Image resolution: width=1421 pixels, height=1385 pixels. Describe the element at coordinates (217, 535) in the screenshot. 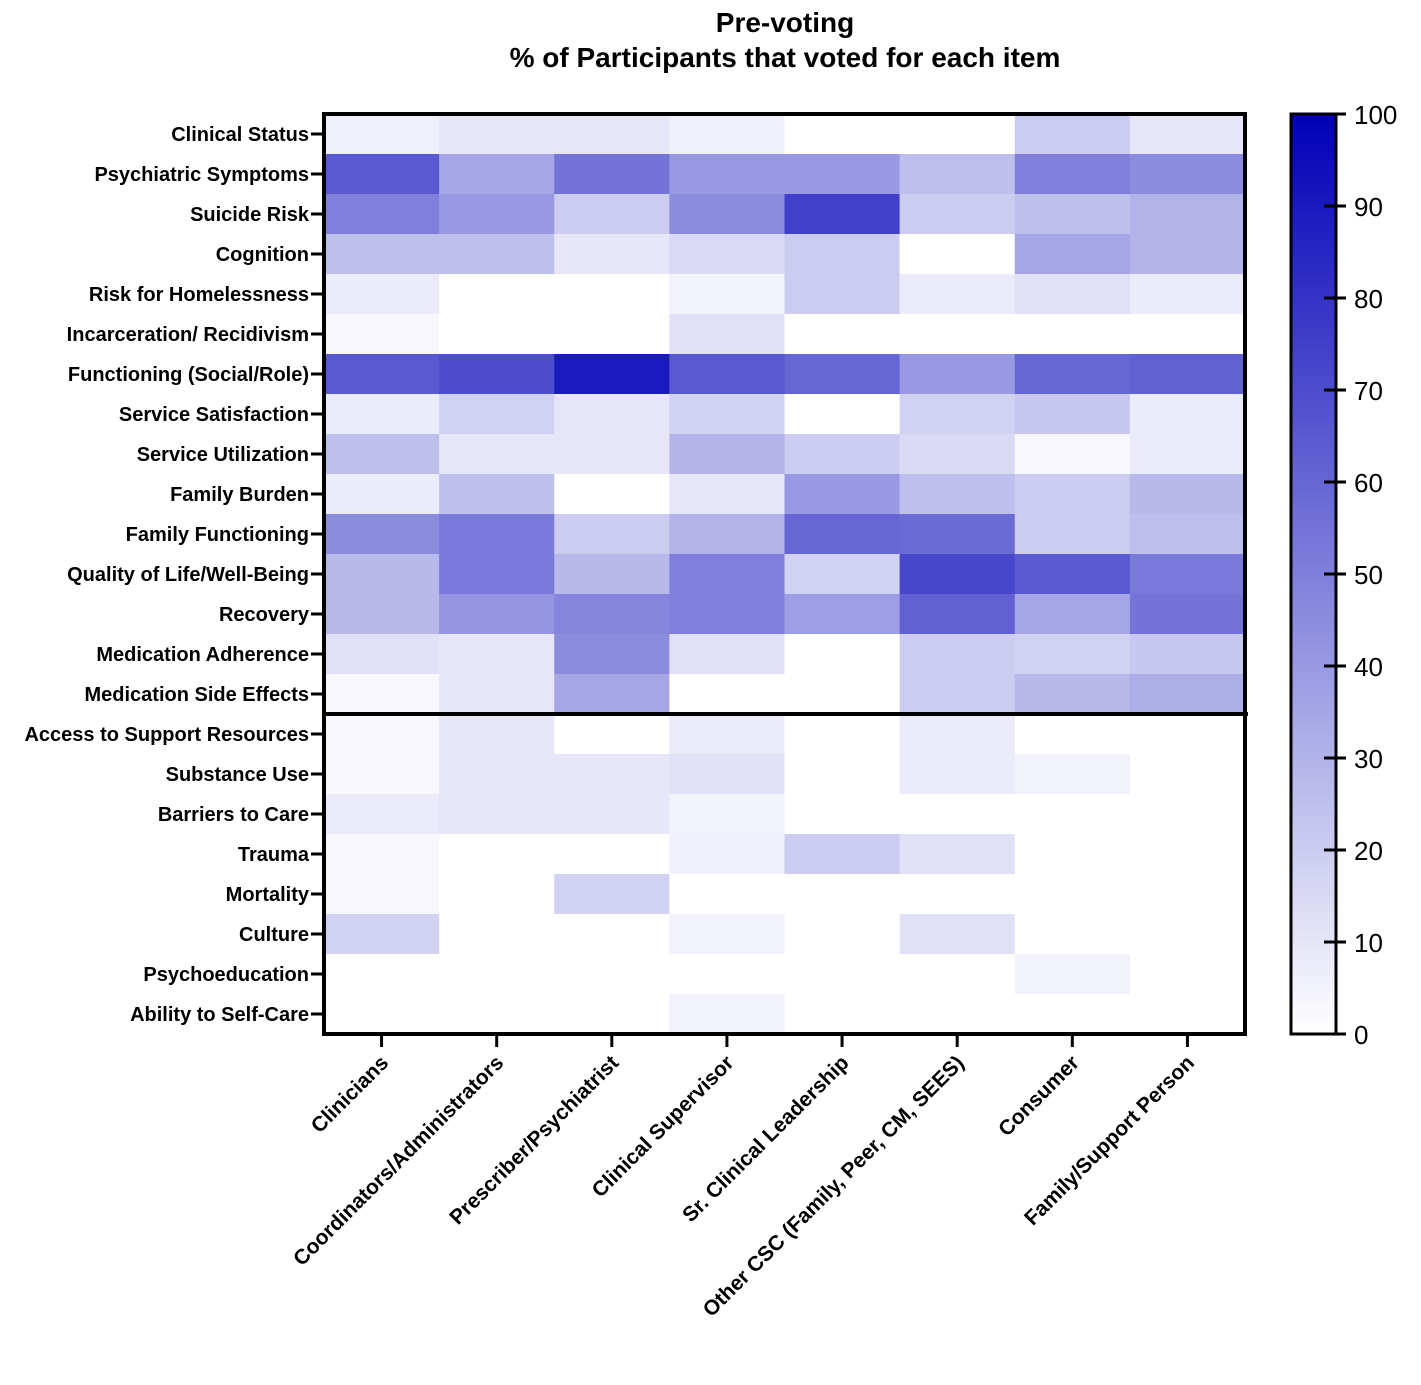

I see `row-label: Family Functioning` at that location.